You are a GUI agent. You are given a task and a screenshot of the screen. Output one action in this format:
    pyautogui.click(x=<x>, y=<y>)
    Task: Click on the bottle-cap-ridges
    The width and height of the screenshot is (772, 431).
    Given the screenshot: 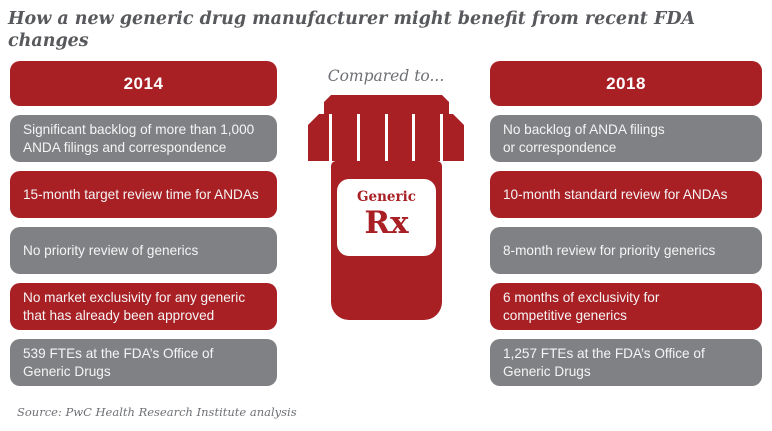 What is the action you would take?
    pyautogui.click(x=386, y=137)
    